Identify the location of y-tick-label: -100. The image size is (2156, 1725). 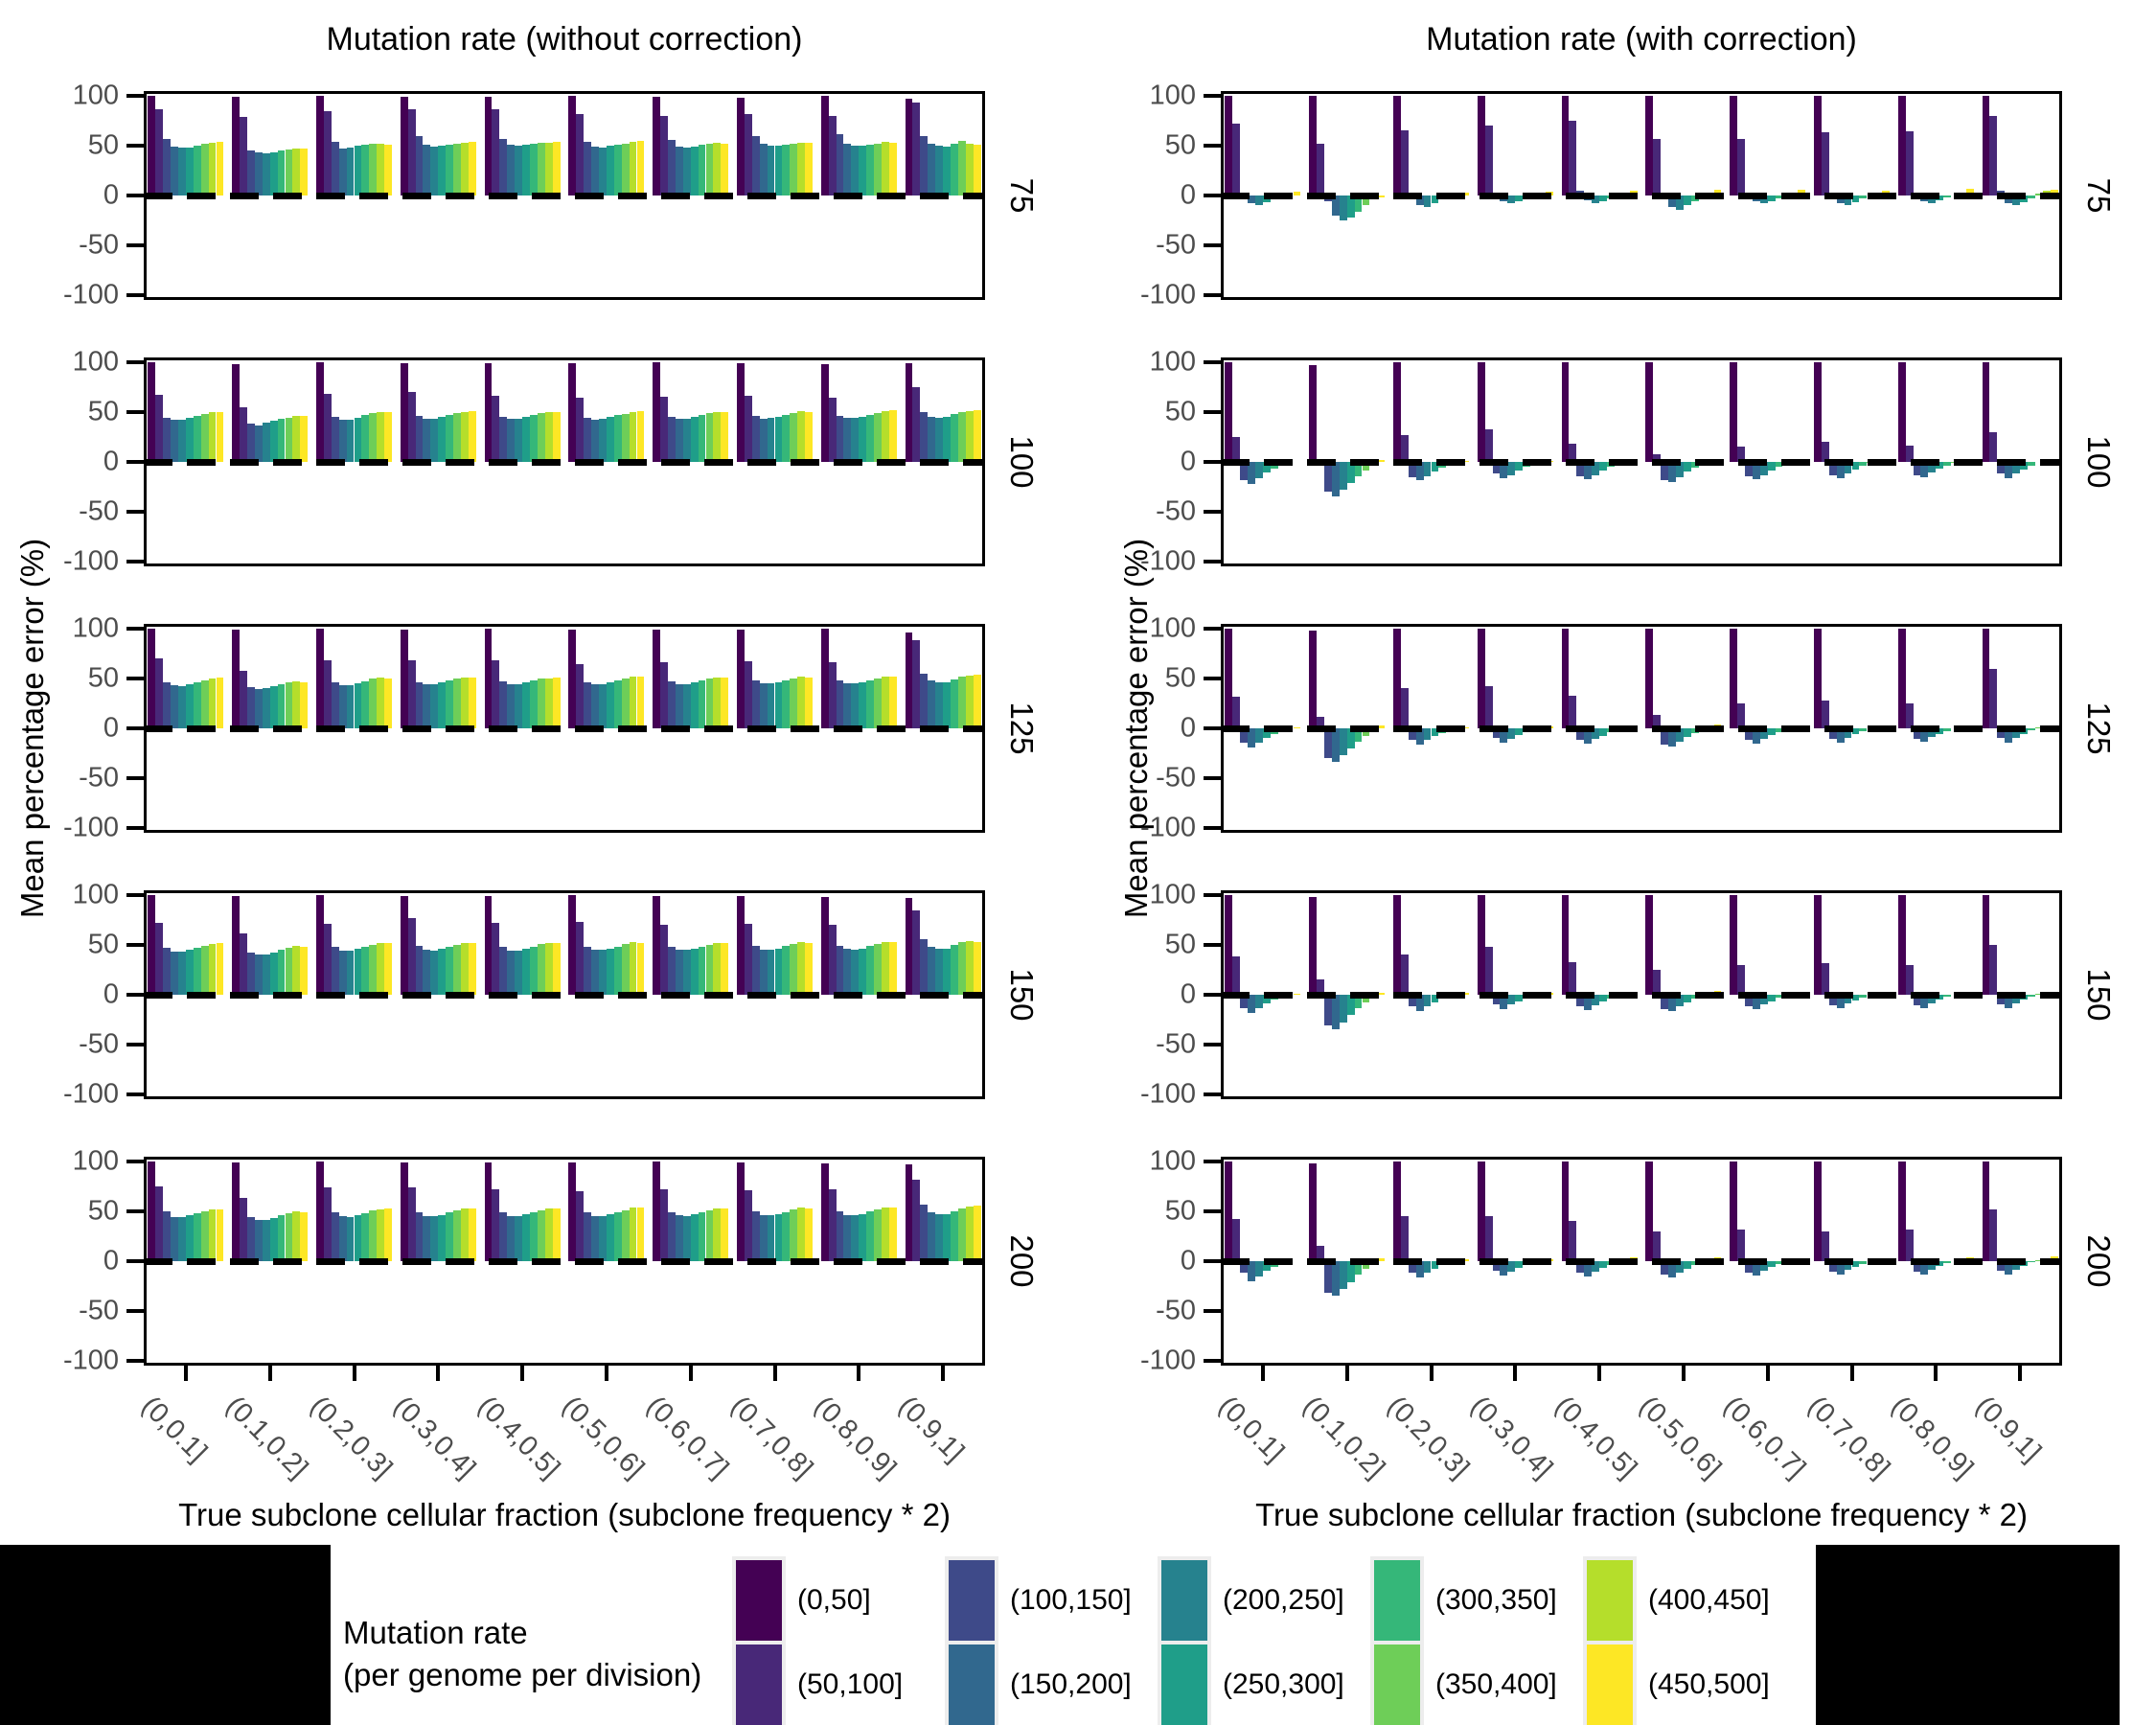
(90, 294).